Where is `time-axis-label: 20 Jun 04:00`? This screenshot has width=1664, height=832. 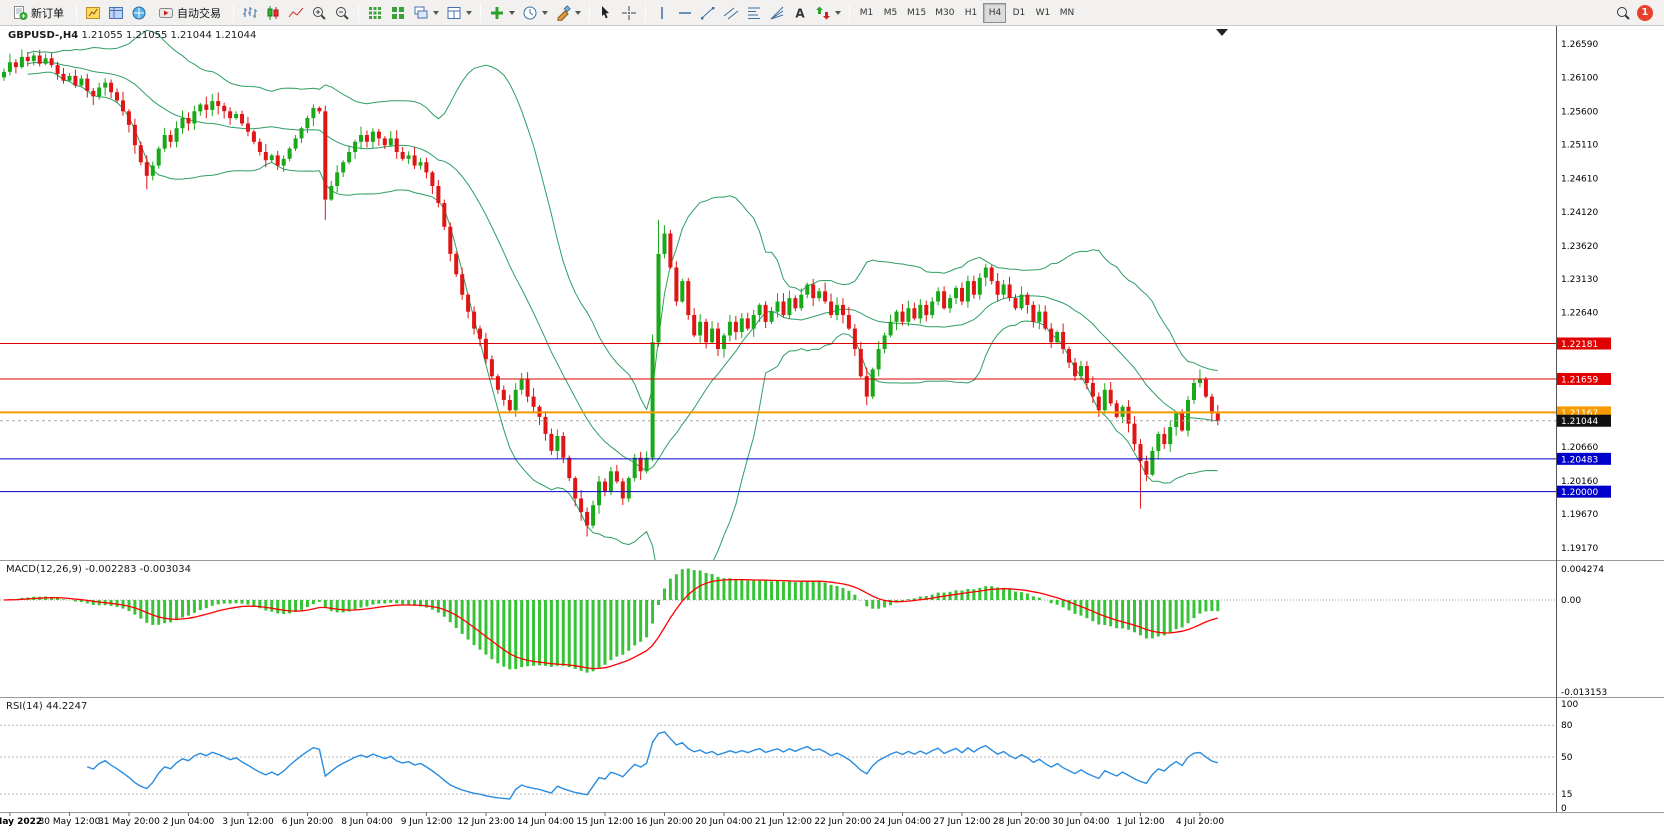
time-axis-label: 20 Jun 04:00 is located at coordinates (723, 822).